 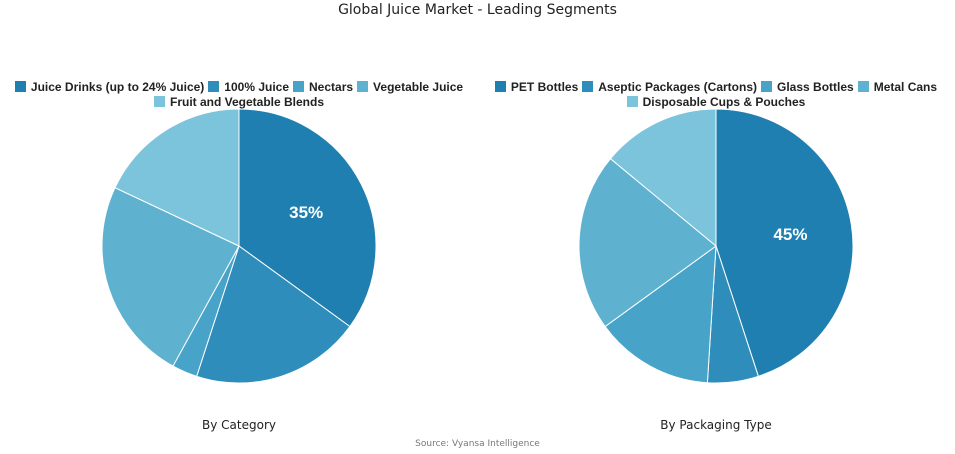 I want to click on legend-item: Nectars, so click(x=323, y=87).